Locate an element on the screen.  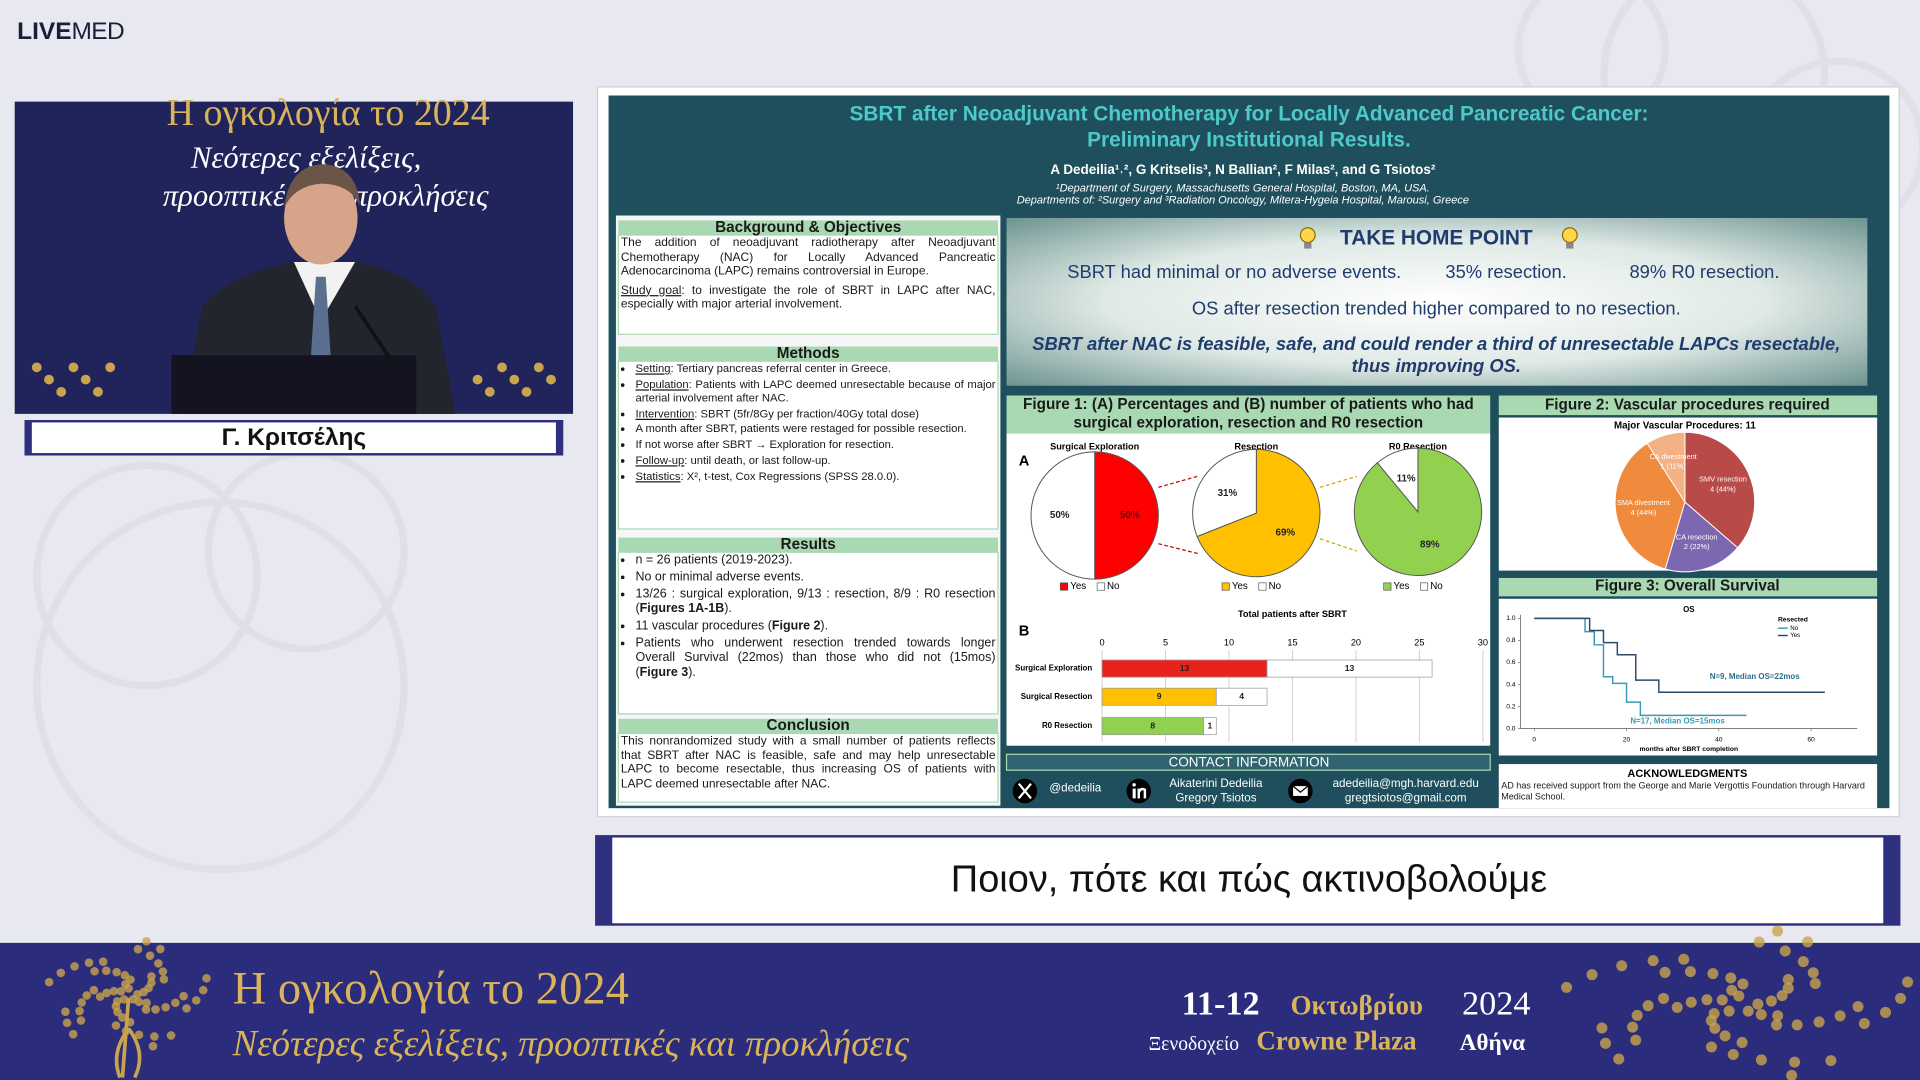
slice-value-label: 2 (22%) is located at coordinates (1697, 546).